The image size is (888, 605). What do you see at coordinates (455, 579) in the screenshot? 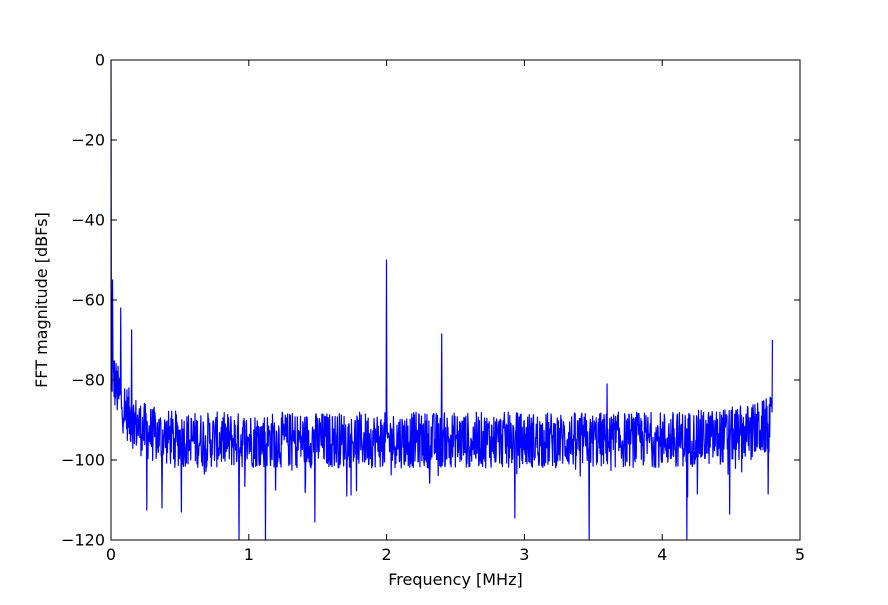
I see `x-axis-label: Frequency [MHz]` at bounding box center [455, 579].